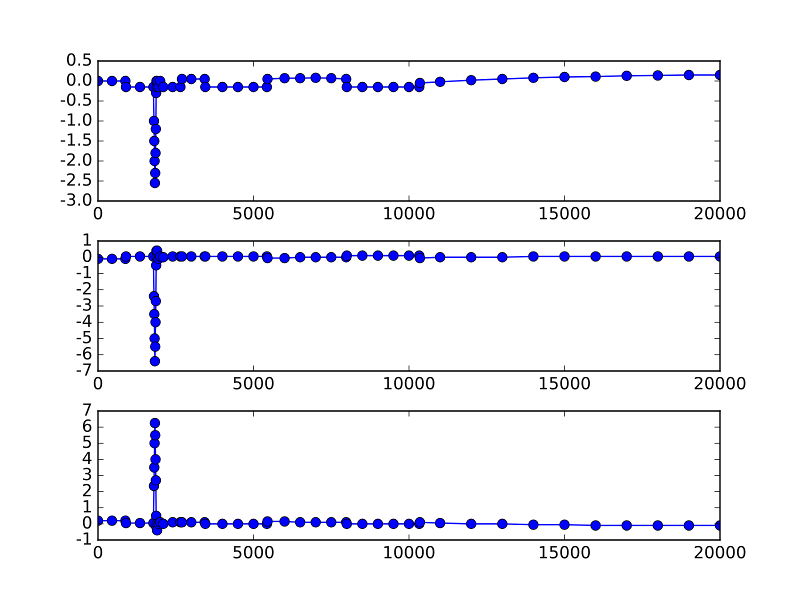 Image resolution: width=800 pixels, height=600 pixels. What do you see at coordinates (76, 159) in the screenshot?
I see `y-tick-label: -2.0` at bounding box center [76, 159].